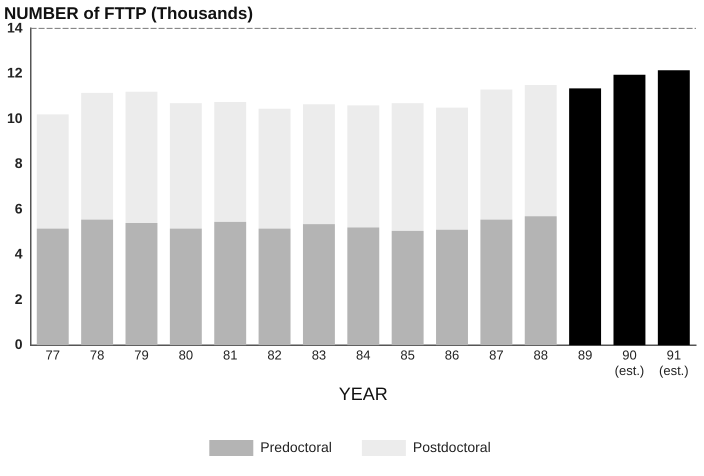 The height and width of the screenshot is (476, 704). What do you see at coordinates (585, 355) in the screenshot?
I see `x-tick-label: 89` at bounding box center [585, 355].